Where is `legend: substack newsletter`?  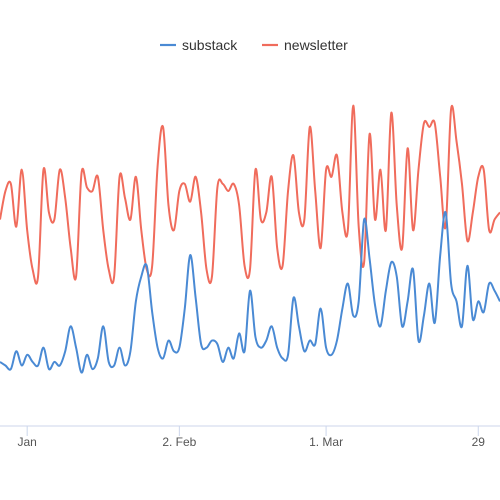 legend: substack newsletter is located at coordinates (254, 45).